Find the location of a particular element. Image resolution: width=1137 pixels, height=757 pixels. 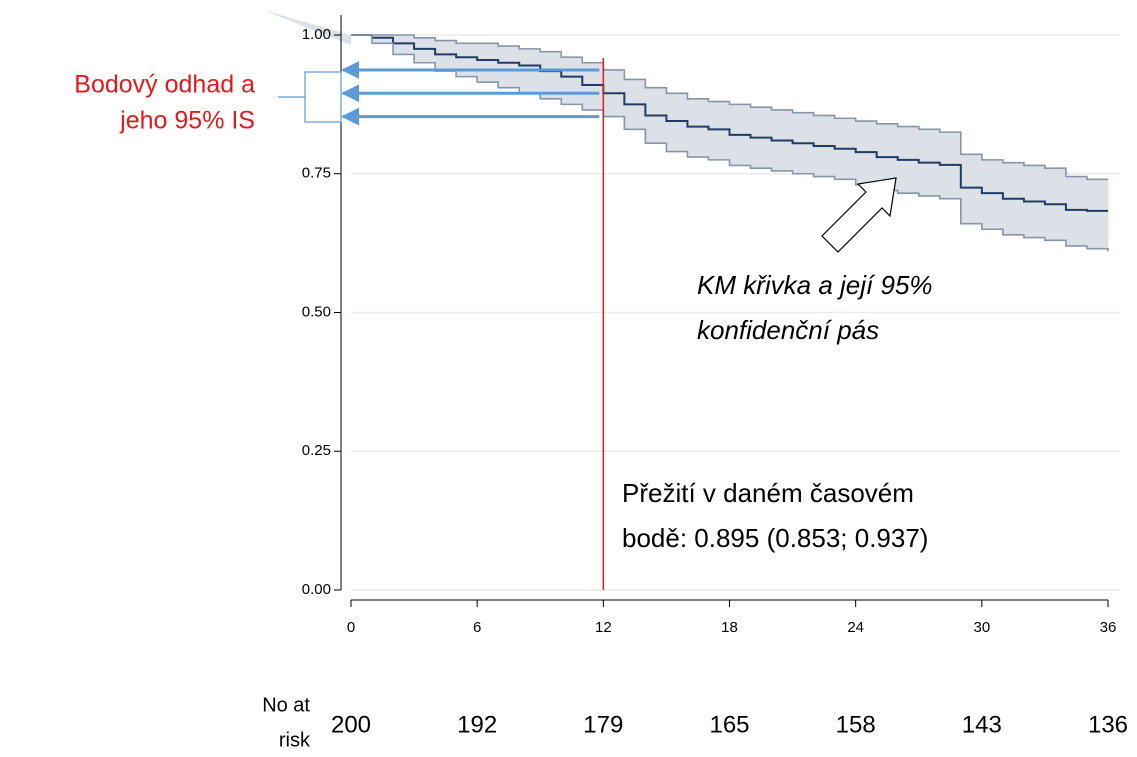

risk-count: 165 is located at coordinates (729, 724).